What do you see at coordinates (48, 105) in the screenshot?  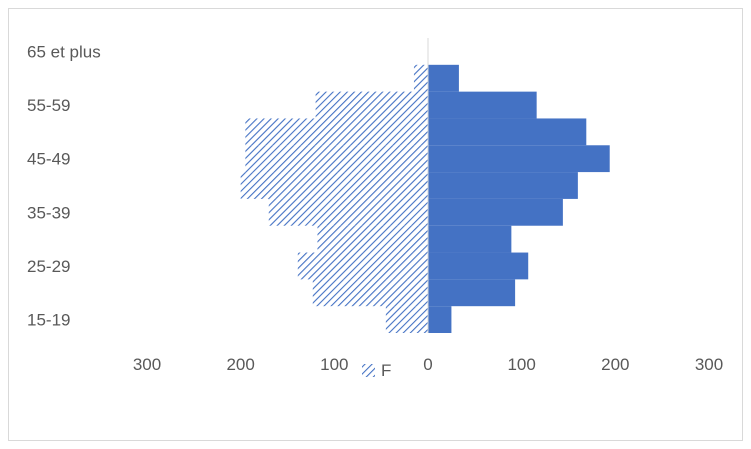 I see `y-tick-label: 55-59` at bounding box center [48, 105].